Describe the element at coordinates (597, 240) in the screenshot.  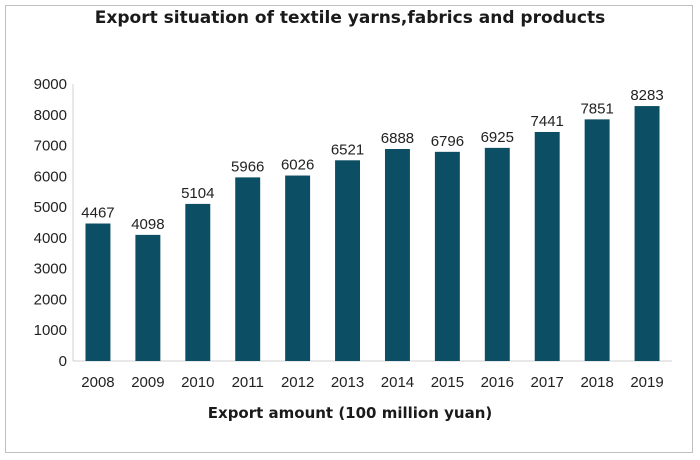
I see `bar-2018` at that location.